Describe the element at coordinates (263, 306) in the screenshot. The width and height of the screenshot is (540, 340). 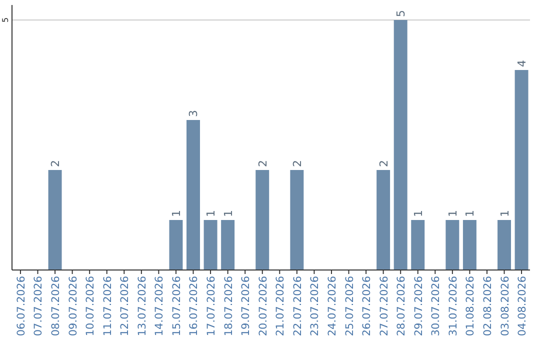
I see `x-tick-label: 20.07.2026` at that location.